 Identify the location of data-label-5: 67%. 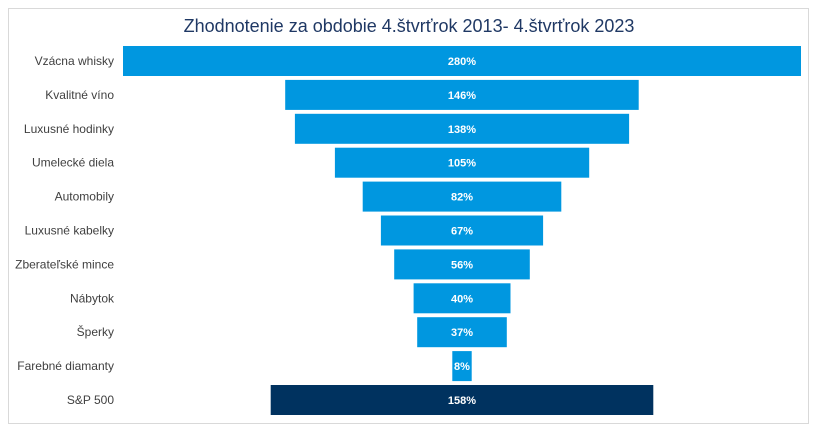
(462, 232).